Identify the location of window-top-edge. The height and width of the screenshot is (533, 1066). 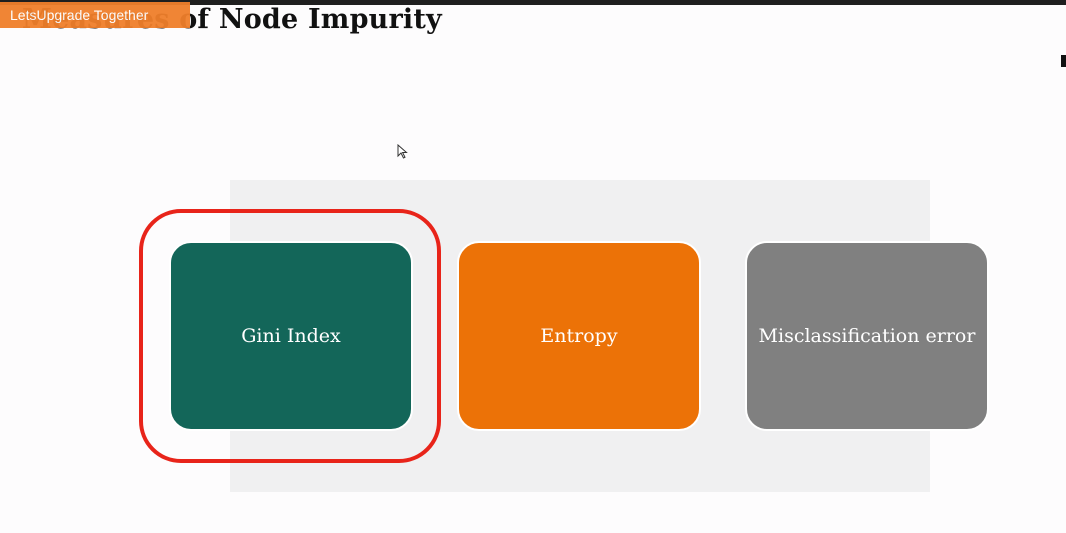
(533, 2).